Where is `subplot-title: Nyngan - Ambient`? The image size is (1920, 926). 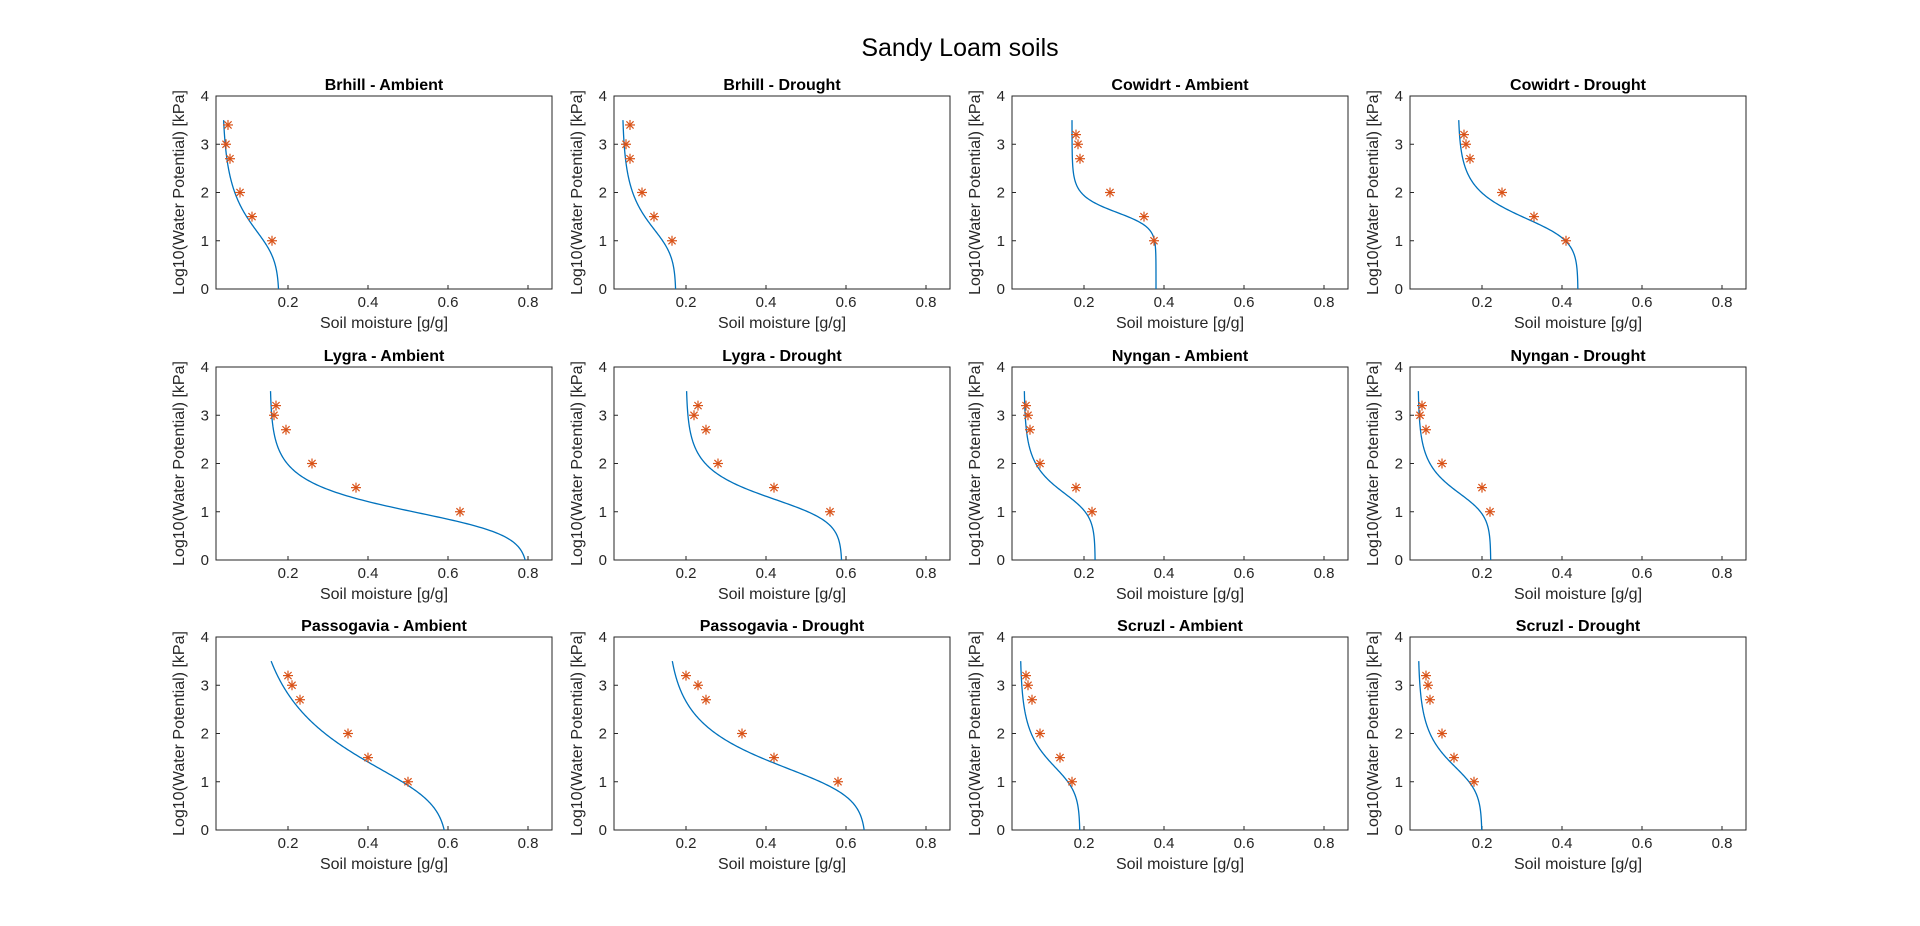 subplot-title: Nyngan - Ambient is located at coordinates (1180, 356).